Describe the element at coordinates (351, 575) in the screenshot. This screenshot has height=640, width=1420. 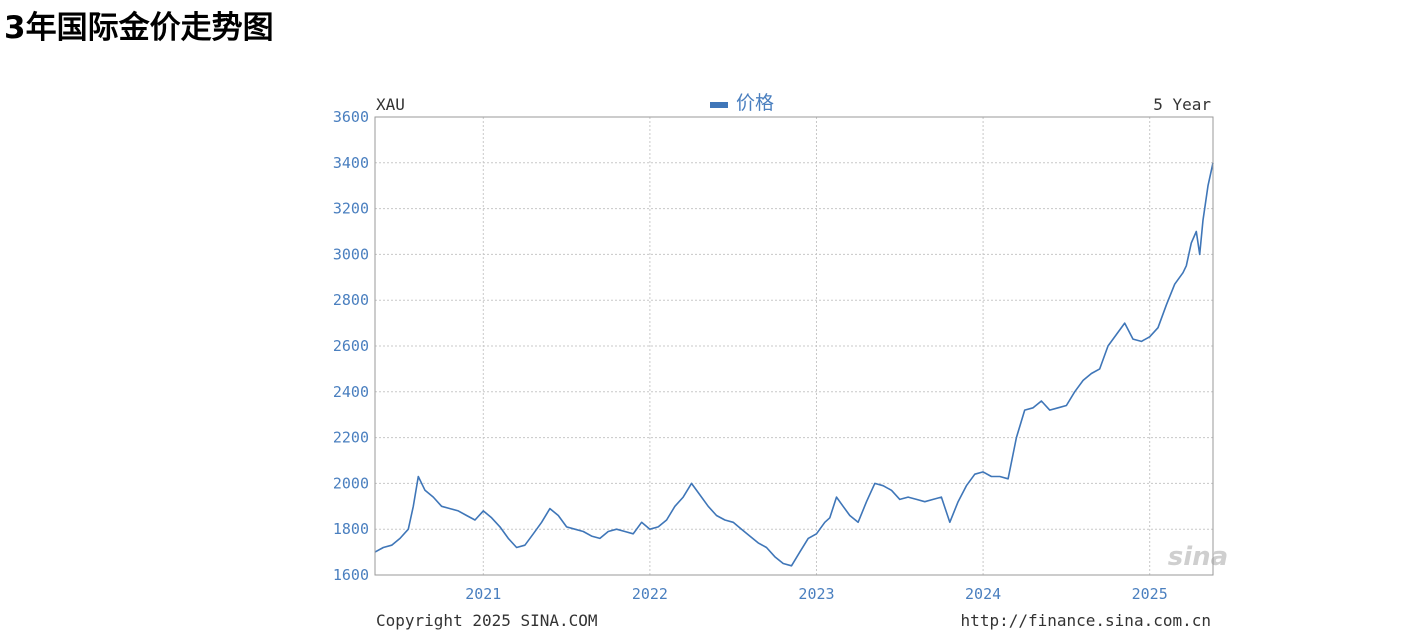
I see `y-tick-label: 1600` at that location.